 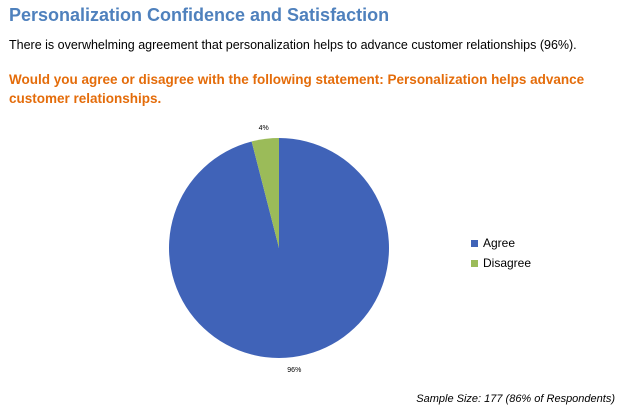 I want to click on legend-swatch-disagree, so click(x=474, y=263).